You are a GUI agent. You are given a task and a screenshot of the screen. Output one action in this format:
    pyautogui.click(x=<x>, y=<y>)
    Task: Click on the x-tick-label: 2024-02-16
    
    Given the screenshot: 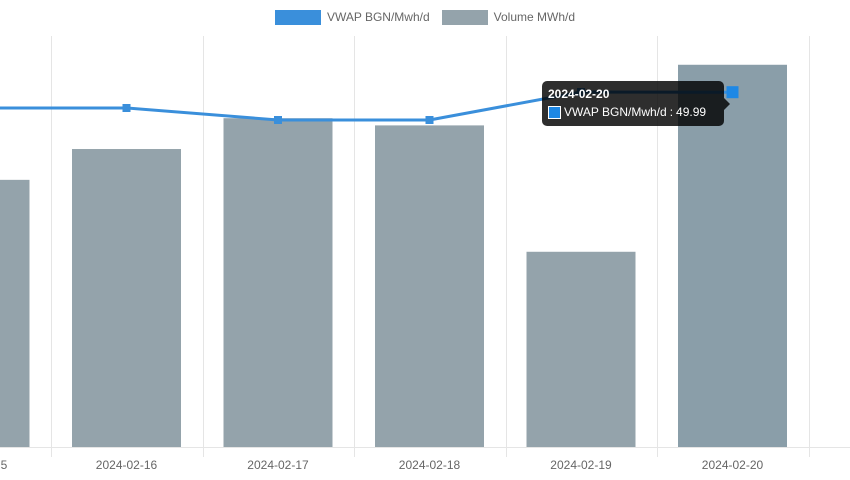 What is the action you would take?
    pyautogui.click(x=127, y=465)
    